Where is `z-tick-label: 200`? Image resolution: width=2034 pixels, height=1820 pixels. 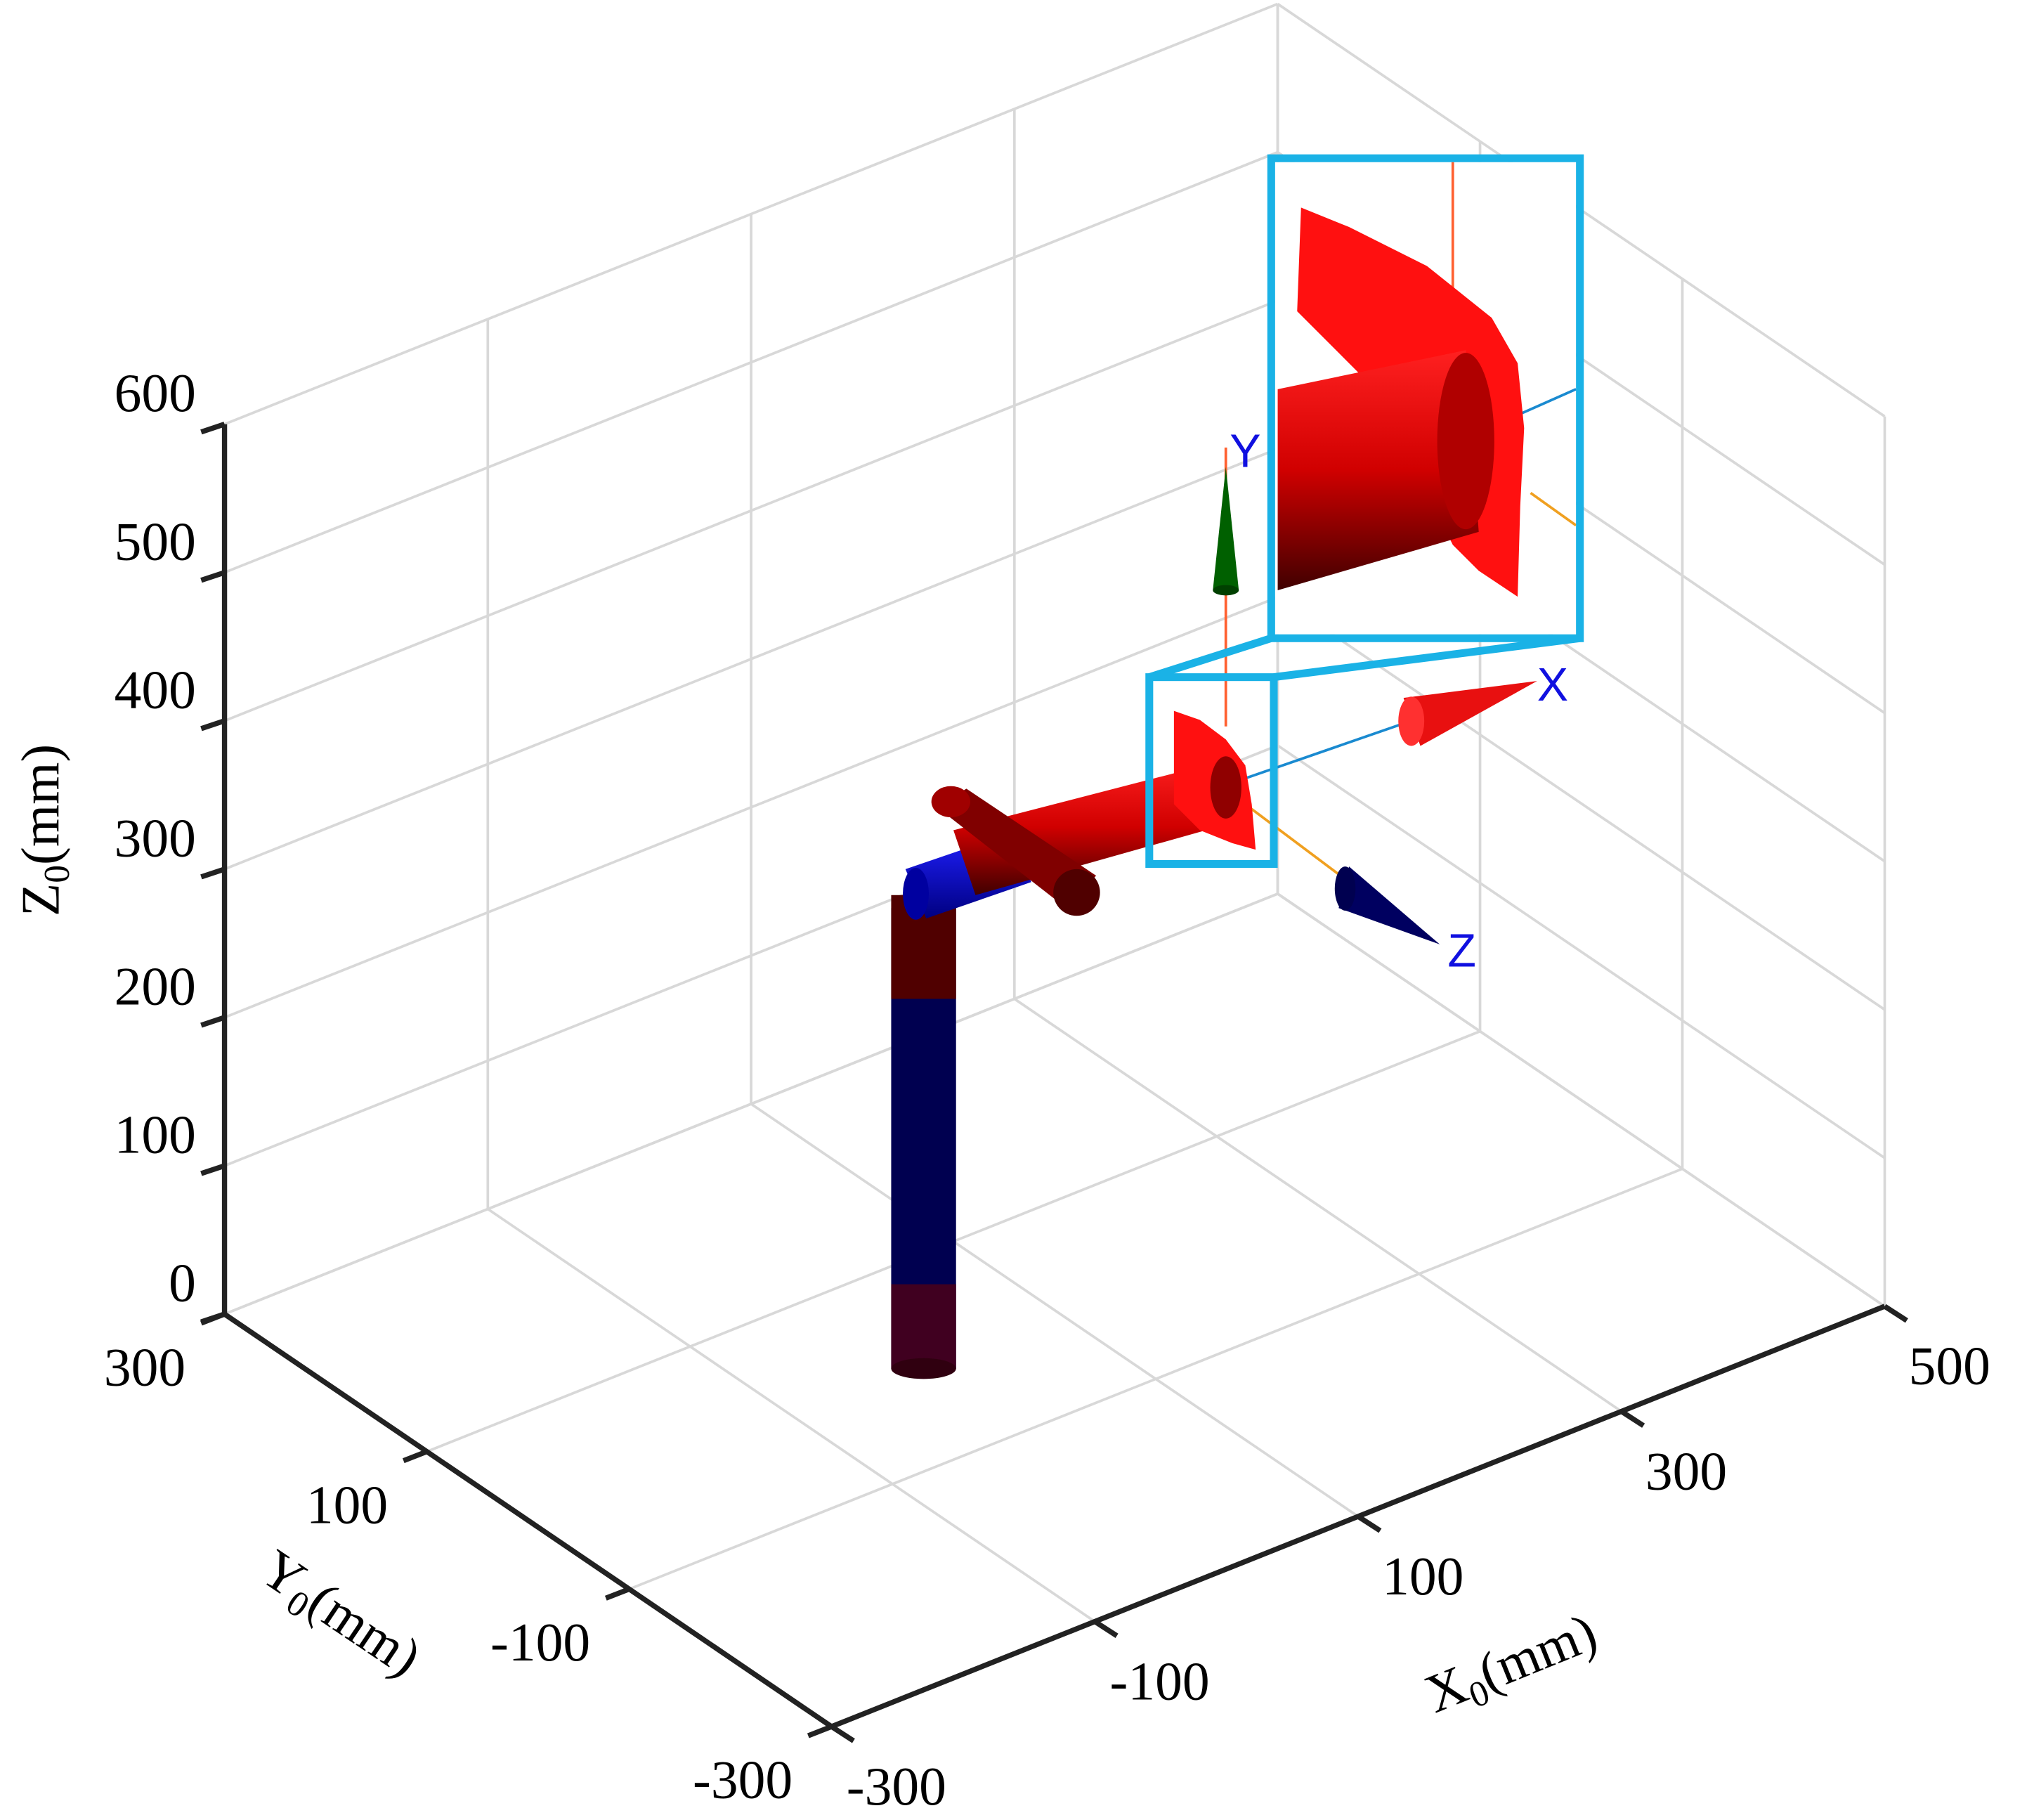
z-tick-label: 200 is located at coordinates (155, 986).